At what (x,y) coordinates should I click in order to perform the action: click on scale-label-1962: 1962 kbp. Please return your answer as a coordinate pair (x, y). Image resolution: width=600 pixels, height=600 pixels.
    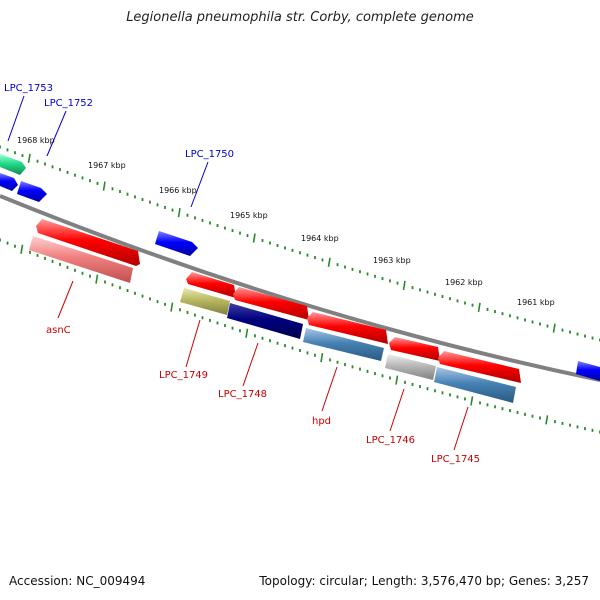
    Looking at the image, I should click on (464, 282).